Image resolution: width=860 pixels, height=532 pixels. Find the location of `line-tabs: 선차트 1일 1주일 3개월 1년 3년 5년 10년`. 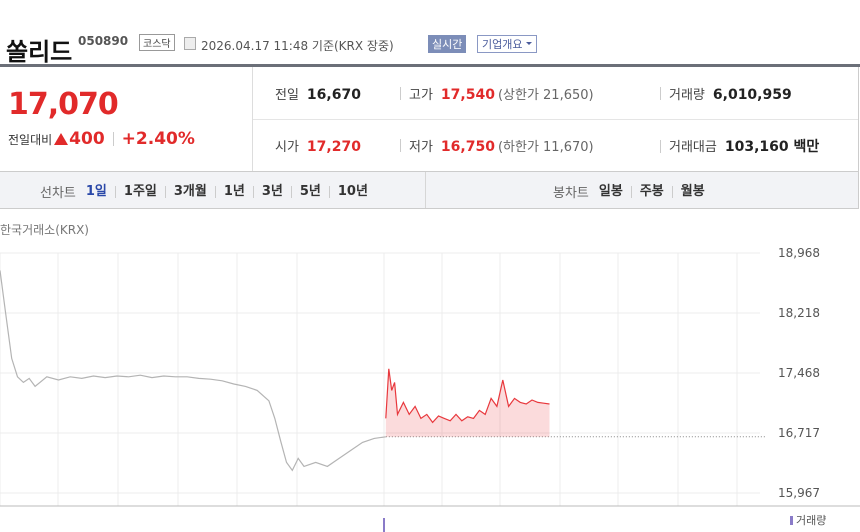

line-tabs: 선차트 1일 1주일 3개월 1년 3년 5년 10년 is located at coordinates (208, 192).